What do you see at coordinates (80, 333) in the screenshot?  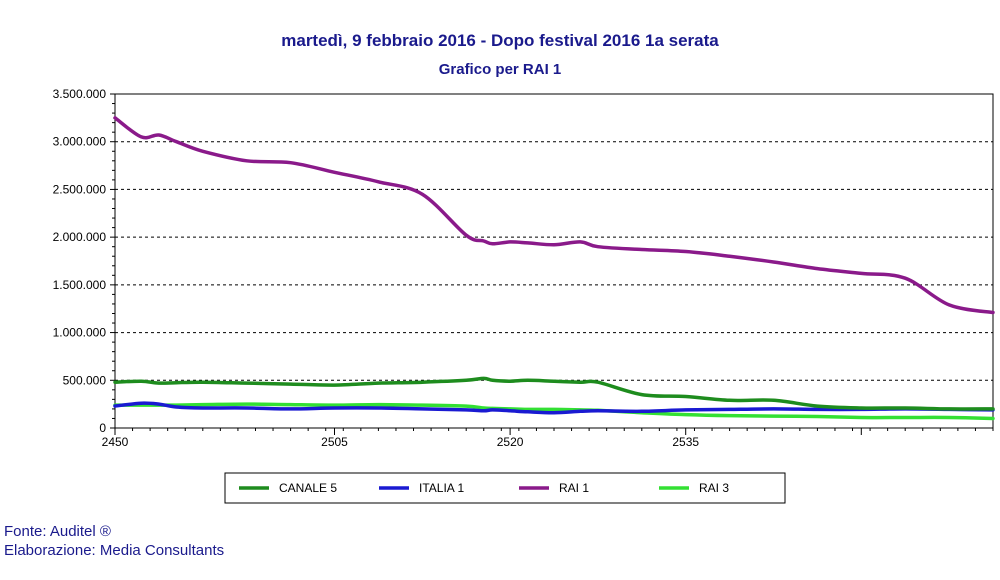 I see `y-tick-label: 1.000.000` at bounding box center [80, 333].